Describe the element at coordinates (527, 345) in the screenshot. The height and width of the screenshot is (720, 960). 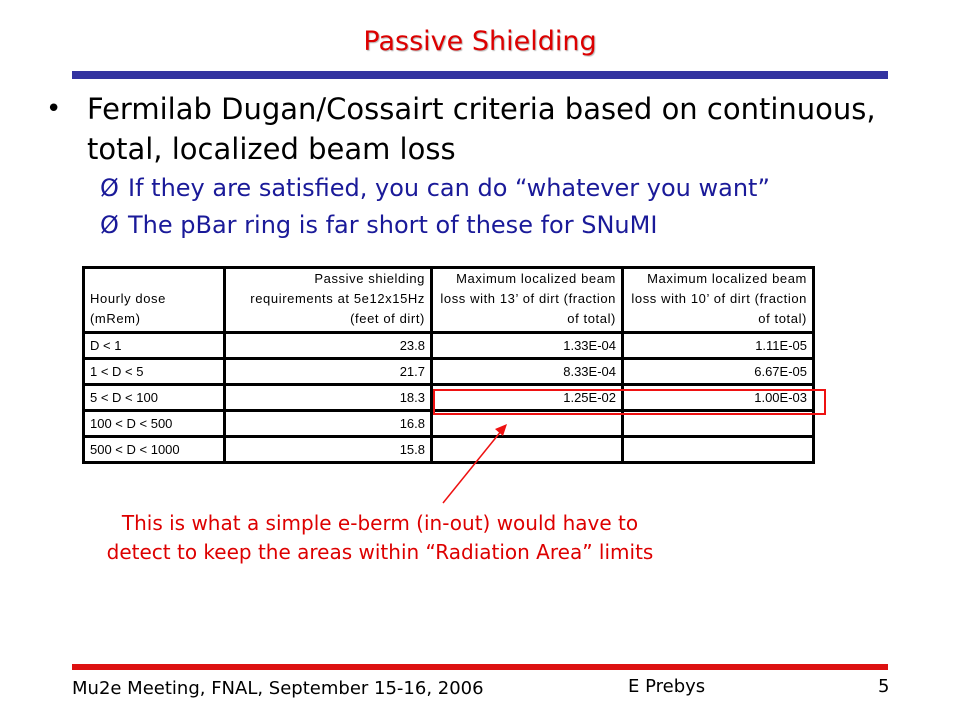
I see `loss-13ft-cell: 1.33E-04` at that location.